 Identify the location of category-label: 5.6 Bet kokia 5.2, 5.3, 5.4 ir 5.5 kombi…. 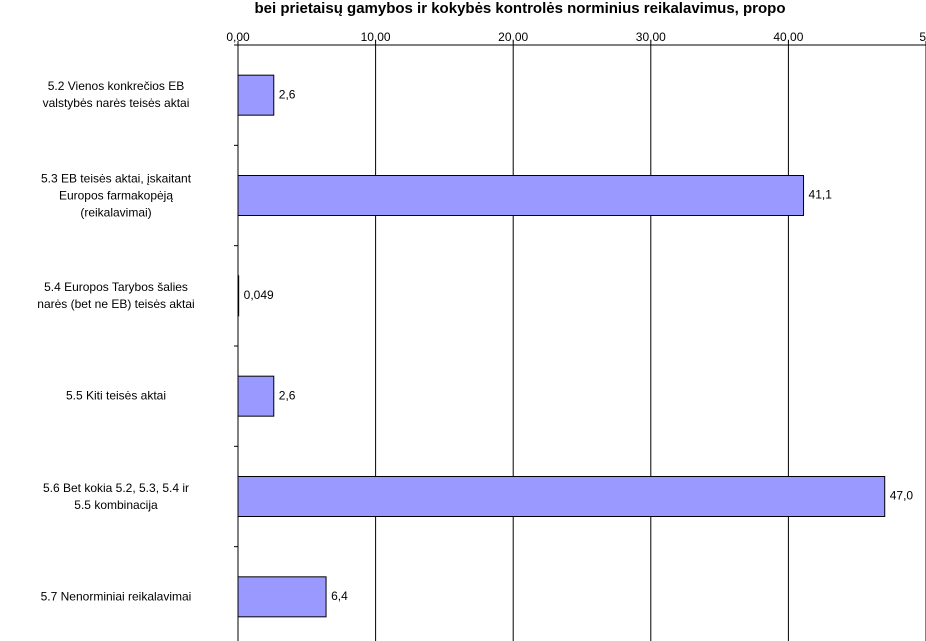
(116, 496).